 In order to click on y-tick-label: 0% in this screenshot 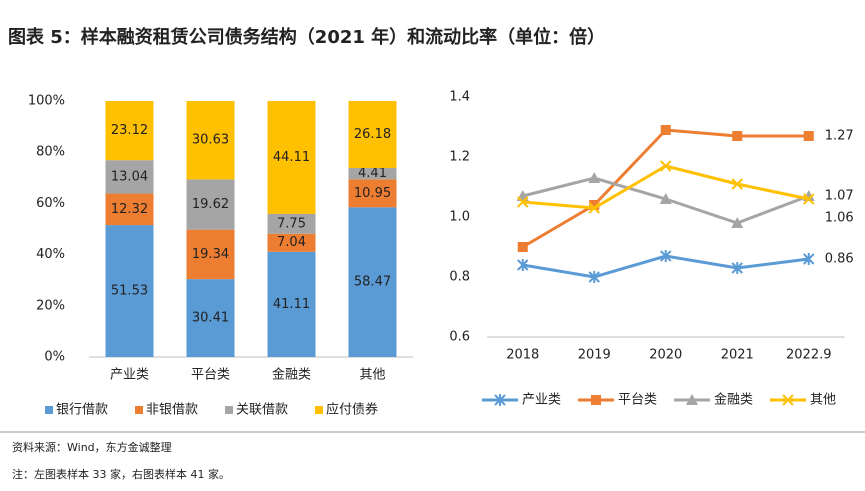, I will do `click(54, 357)`.